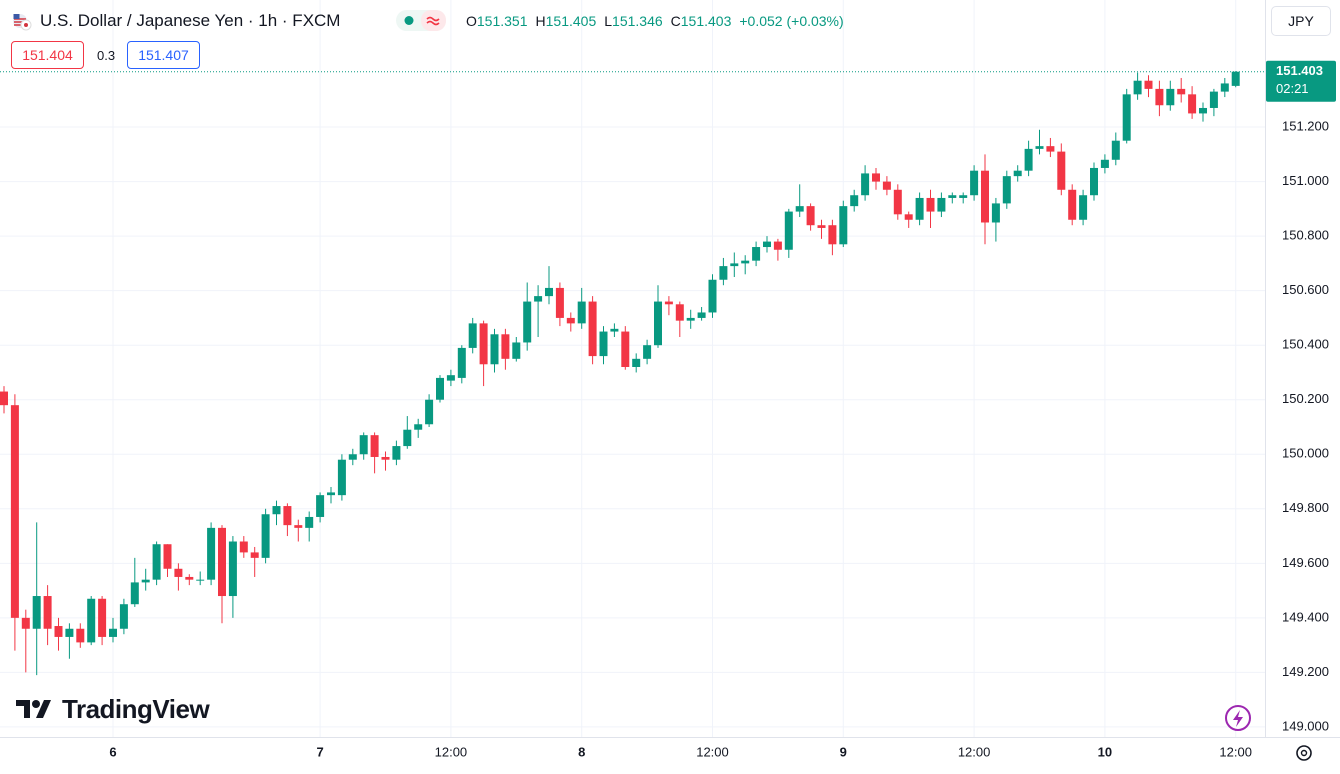 This screenshot has height=774, width=1340. What do you see at coordinates (706, 21) in the screenshot?
I see `ohlc-value: 151.403` at bounding box center [706, 21].